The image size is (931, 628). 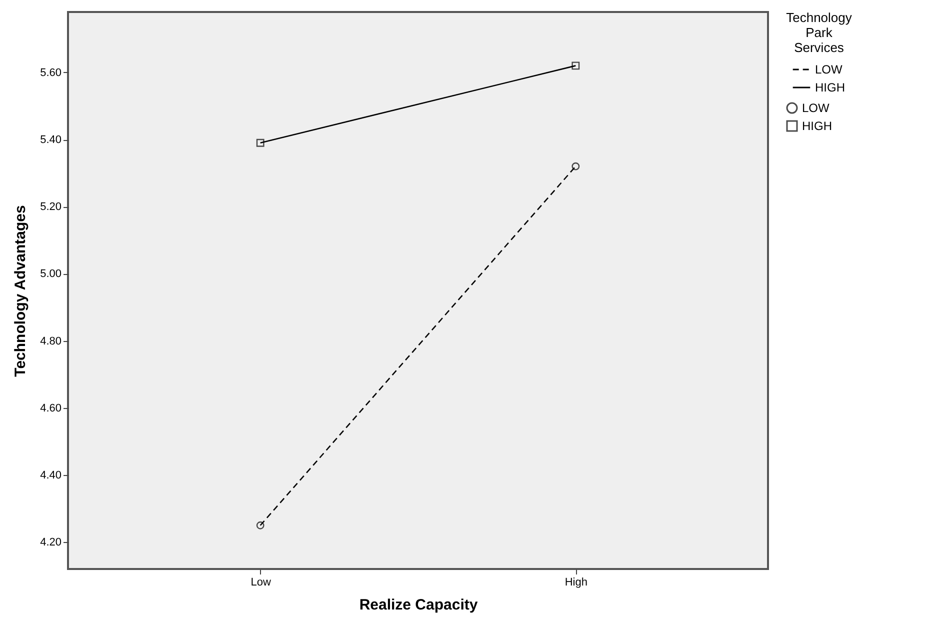 I want to click on x-tick-label: High, so click(x=576, y=582).